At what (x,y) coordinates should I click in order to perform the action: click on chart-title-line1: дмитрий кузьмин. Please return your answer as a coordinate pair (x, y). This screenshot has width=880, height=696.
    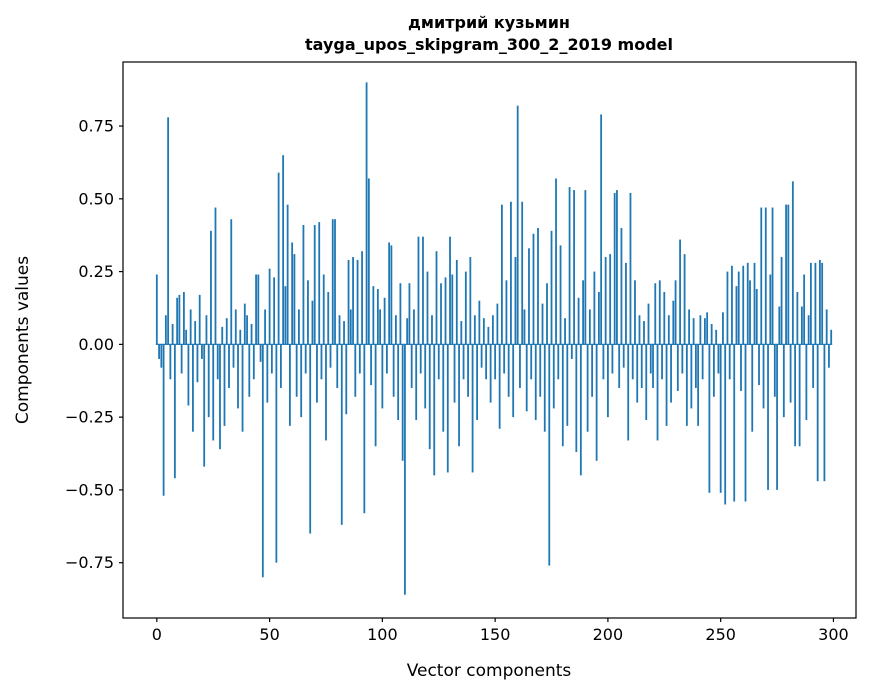
    Looking at the image, I should click on (489, 22).